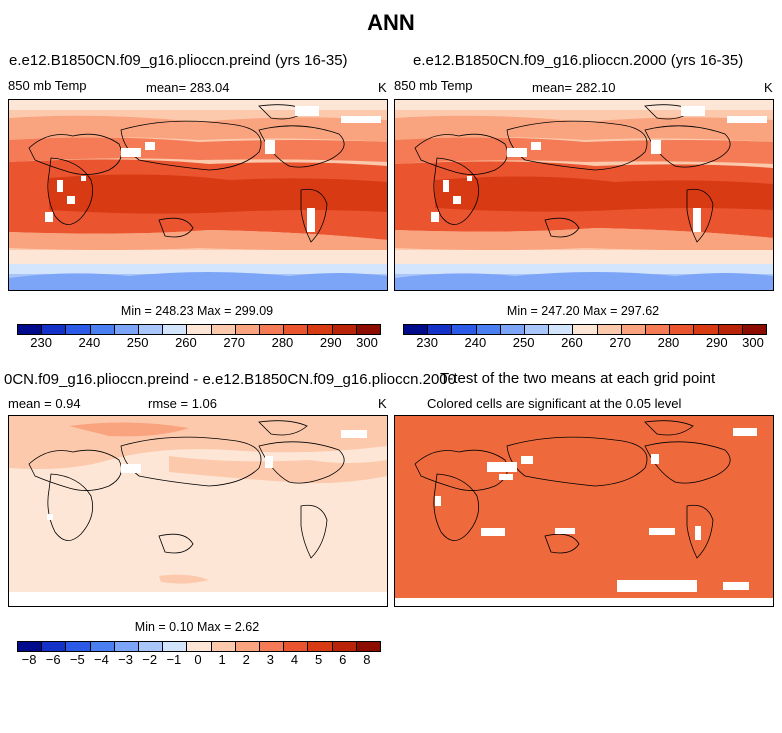  What do you see at coordinates (198, 343) in the screenshot?
I see `panel1-colorbar-ticks: 230 240 250 260 270 280 290 300` at bounding box center [198, 343].